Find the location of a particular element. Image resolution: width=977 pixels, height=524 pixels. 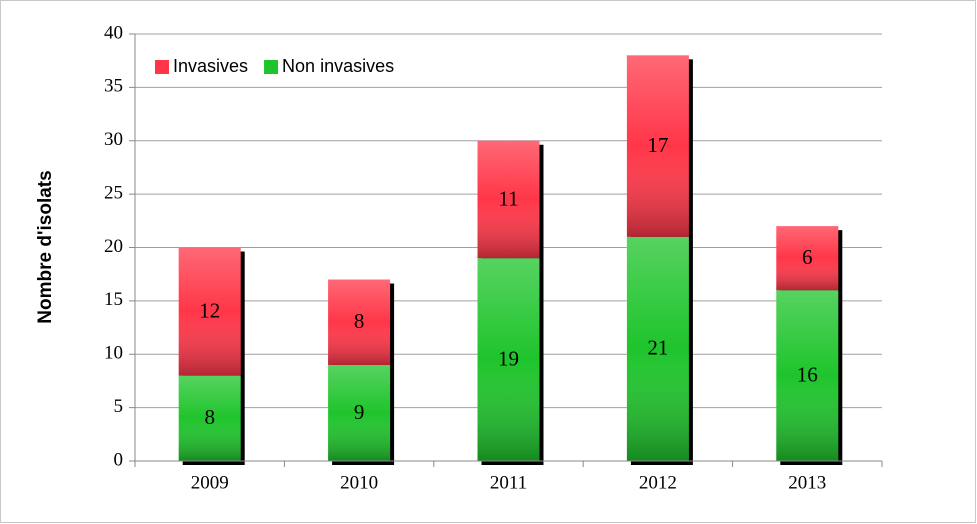

data-label: 17 is located at coordinates (657, 145).